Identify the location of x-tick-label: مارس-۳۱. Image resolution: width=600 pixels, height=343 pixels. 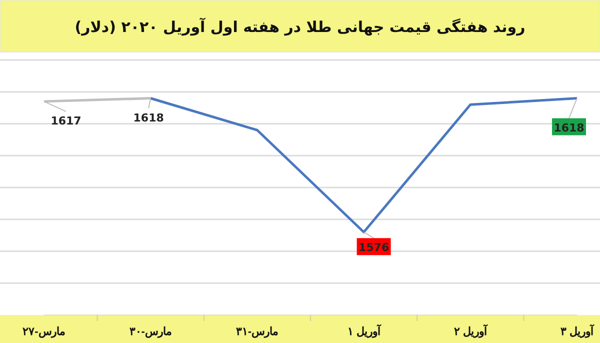
(257, 332).